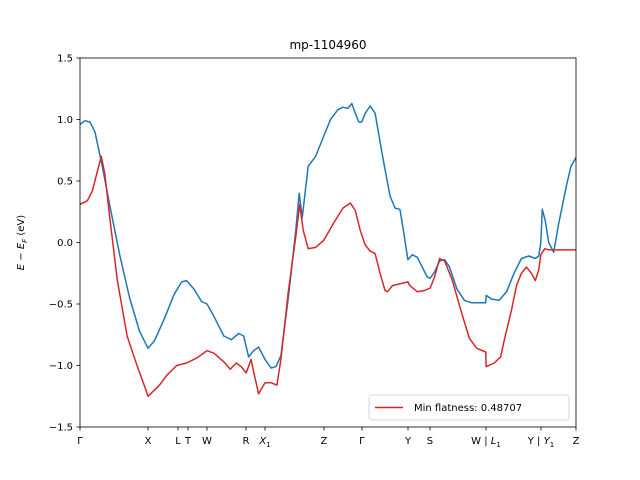  Describe the element at coordinates (65, 59) in the screenshot. I see `y-tick-label: 1.5` at that location.